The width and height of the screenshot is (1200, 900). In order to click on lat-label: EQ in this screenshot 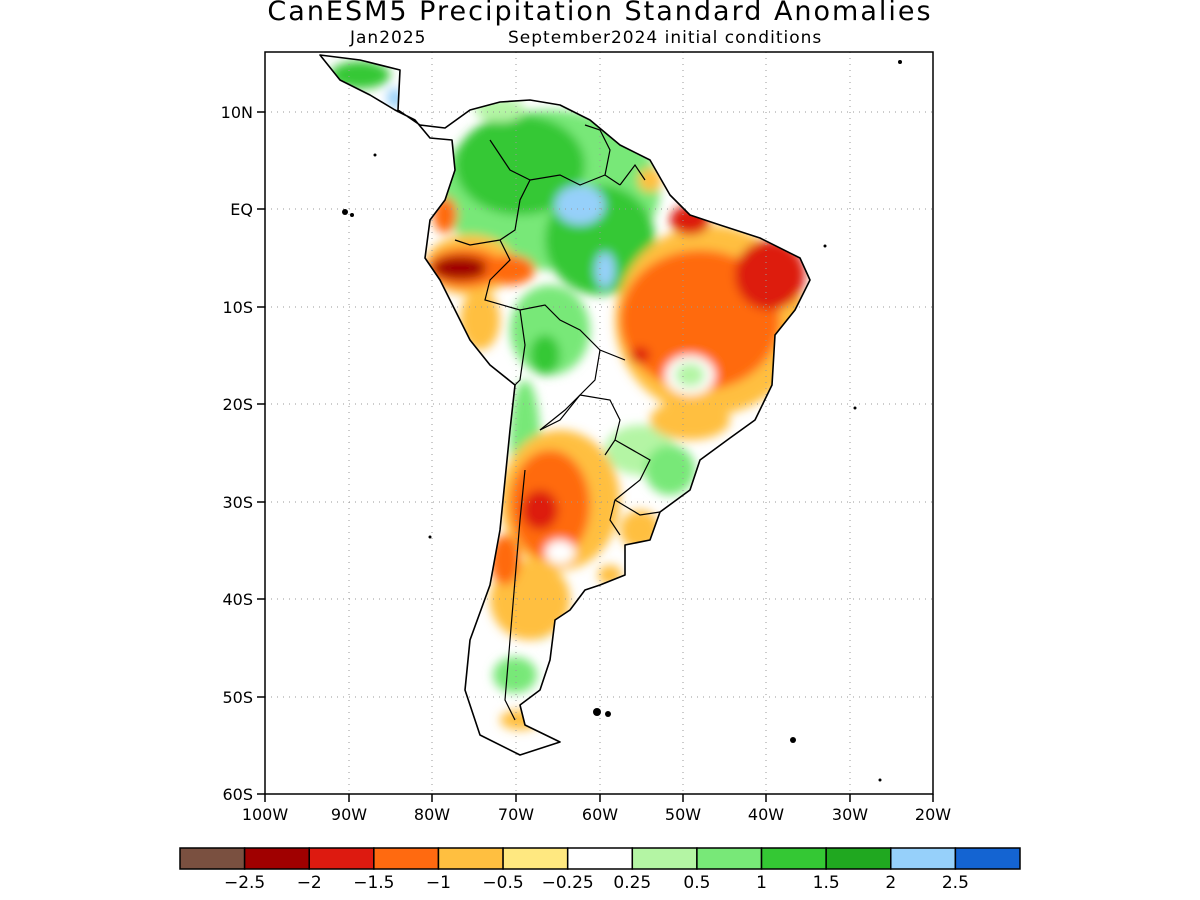, I will do `click(241, 209)`.